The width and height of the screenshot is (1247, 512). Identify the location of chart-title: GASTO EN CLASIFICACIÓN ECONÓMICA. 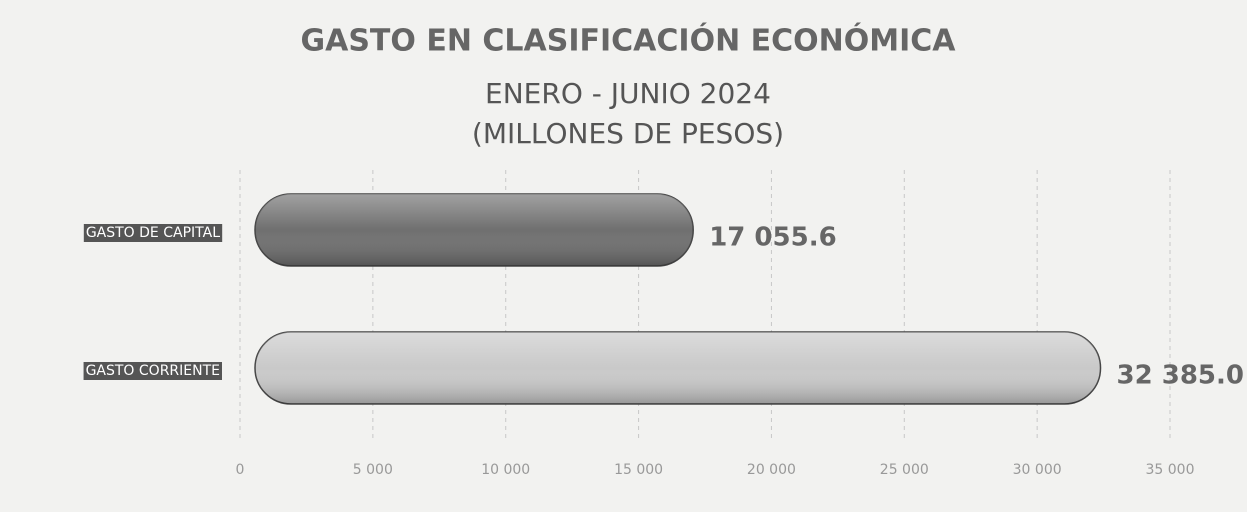
(628, 40).